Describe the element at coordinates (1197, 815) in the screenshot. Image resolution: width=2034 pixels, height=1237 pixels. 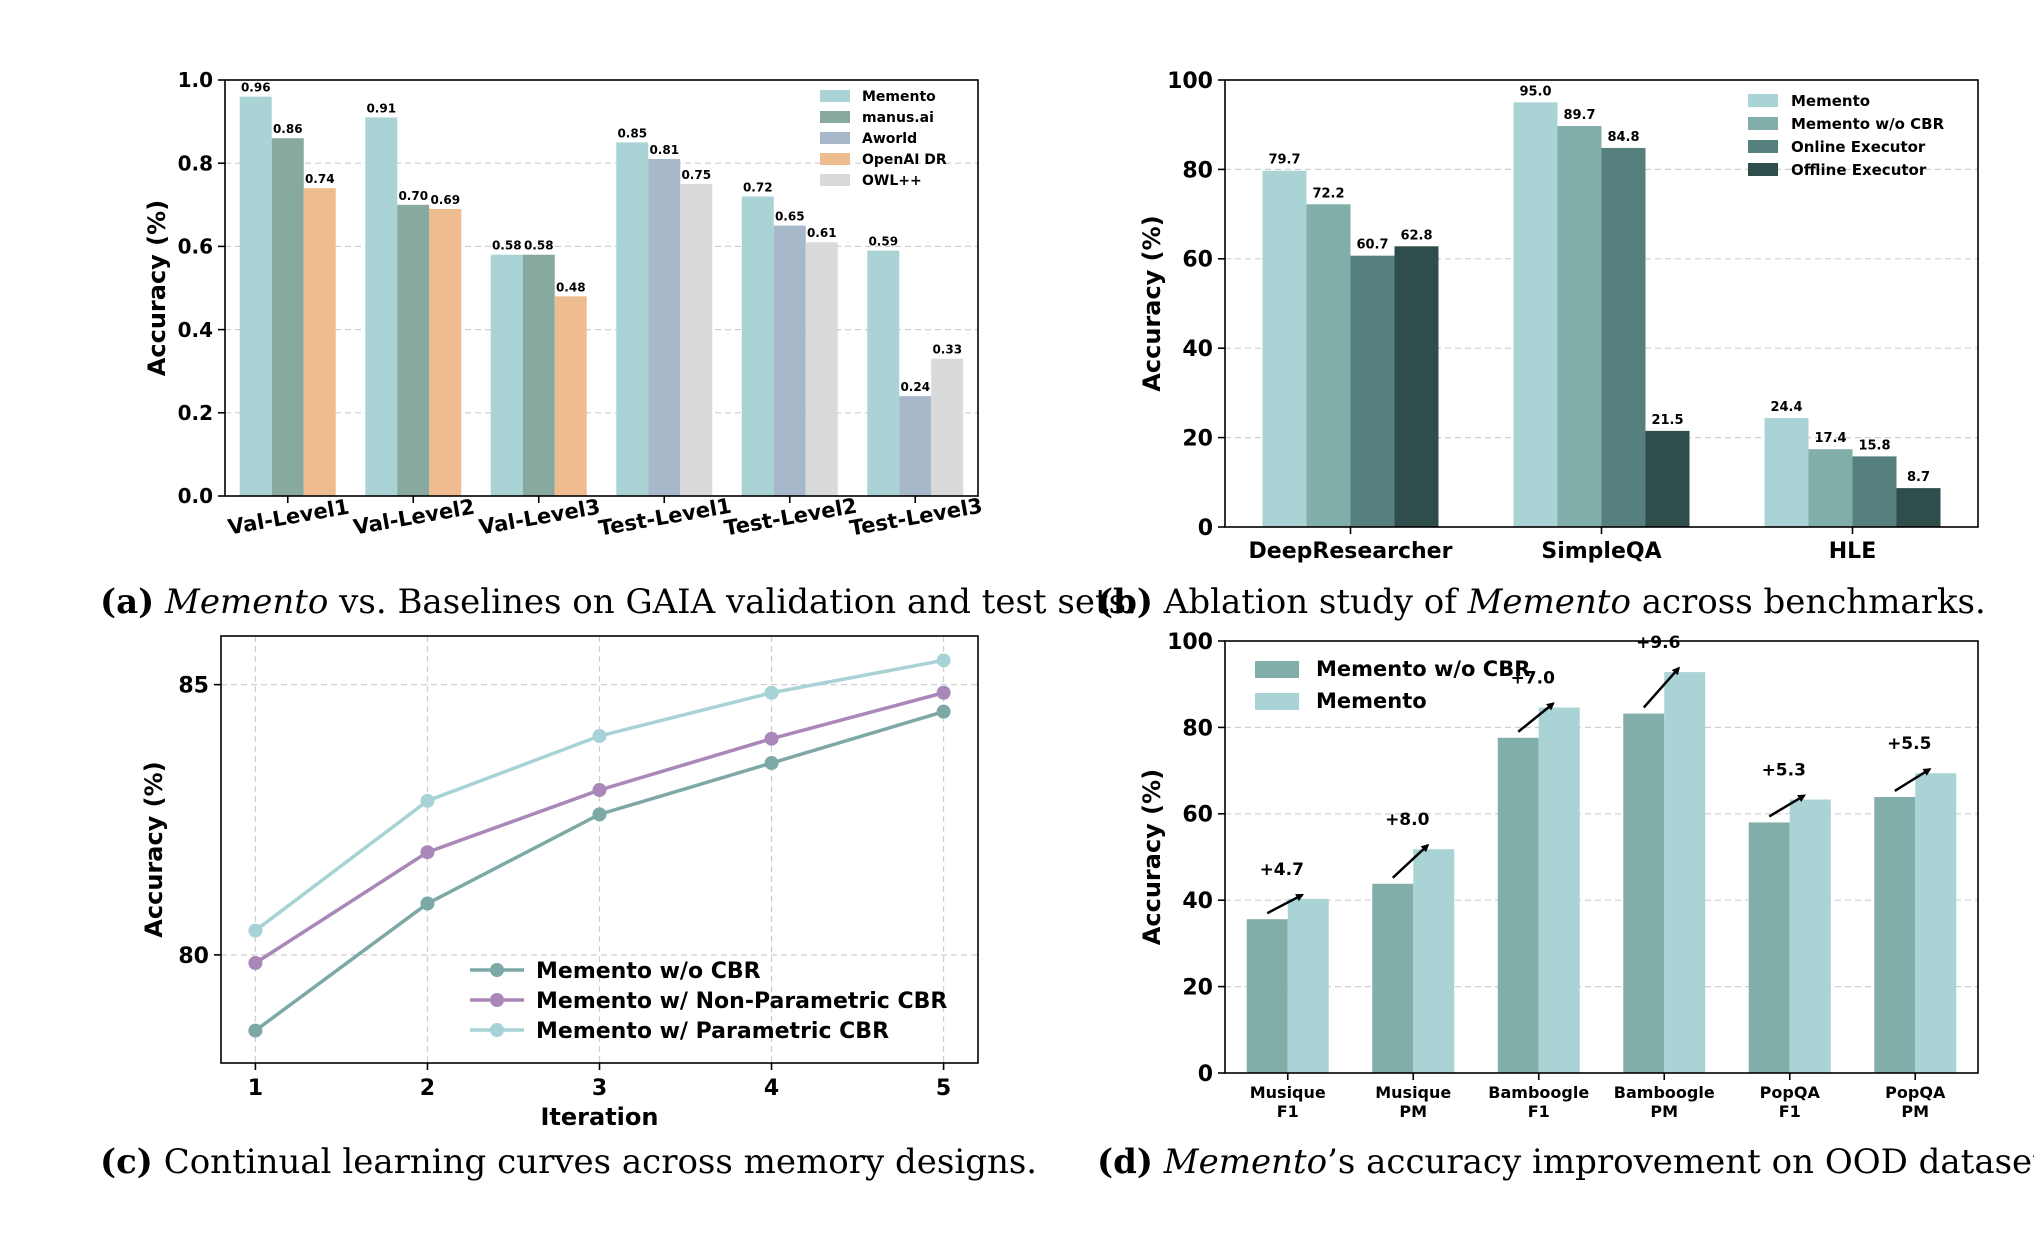
I see `y-tick-label-d: 60` at that location.